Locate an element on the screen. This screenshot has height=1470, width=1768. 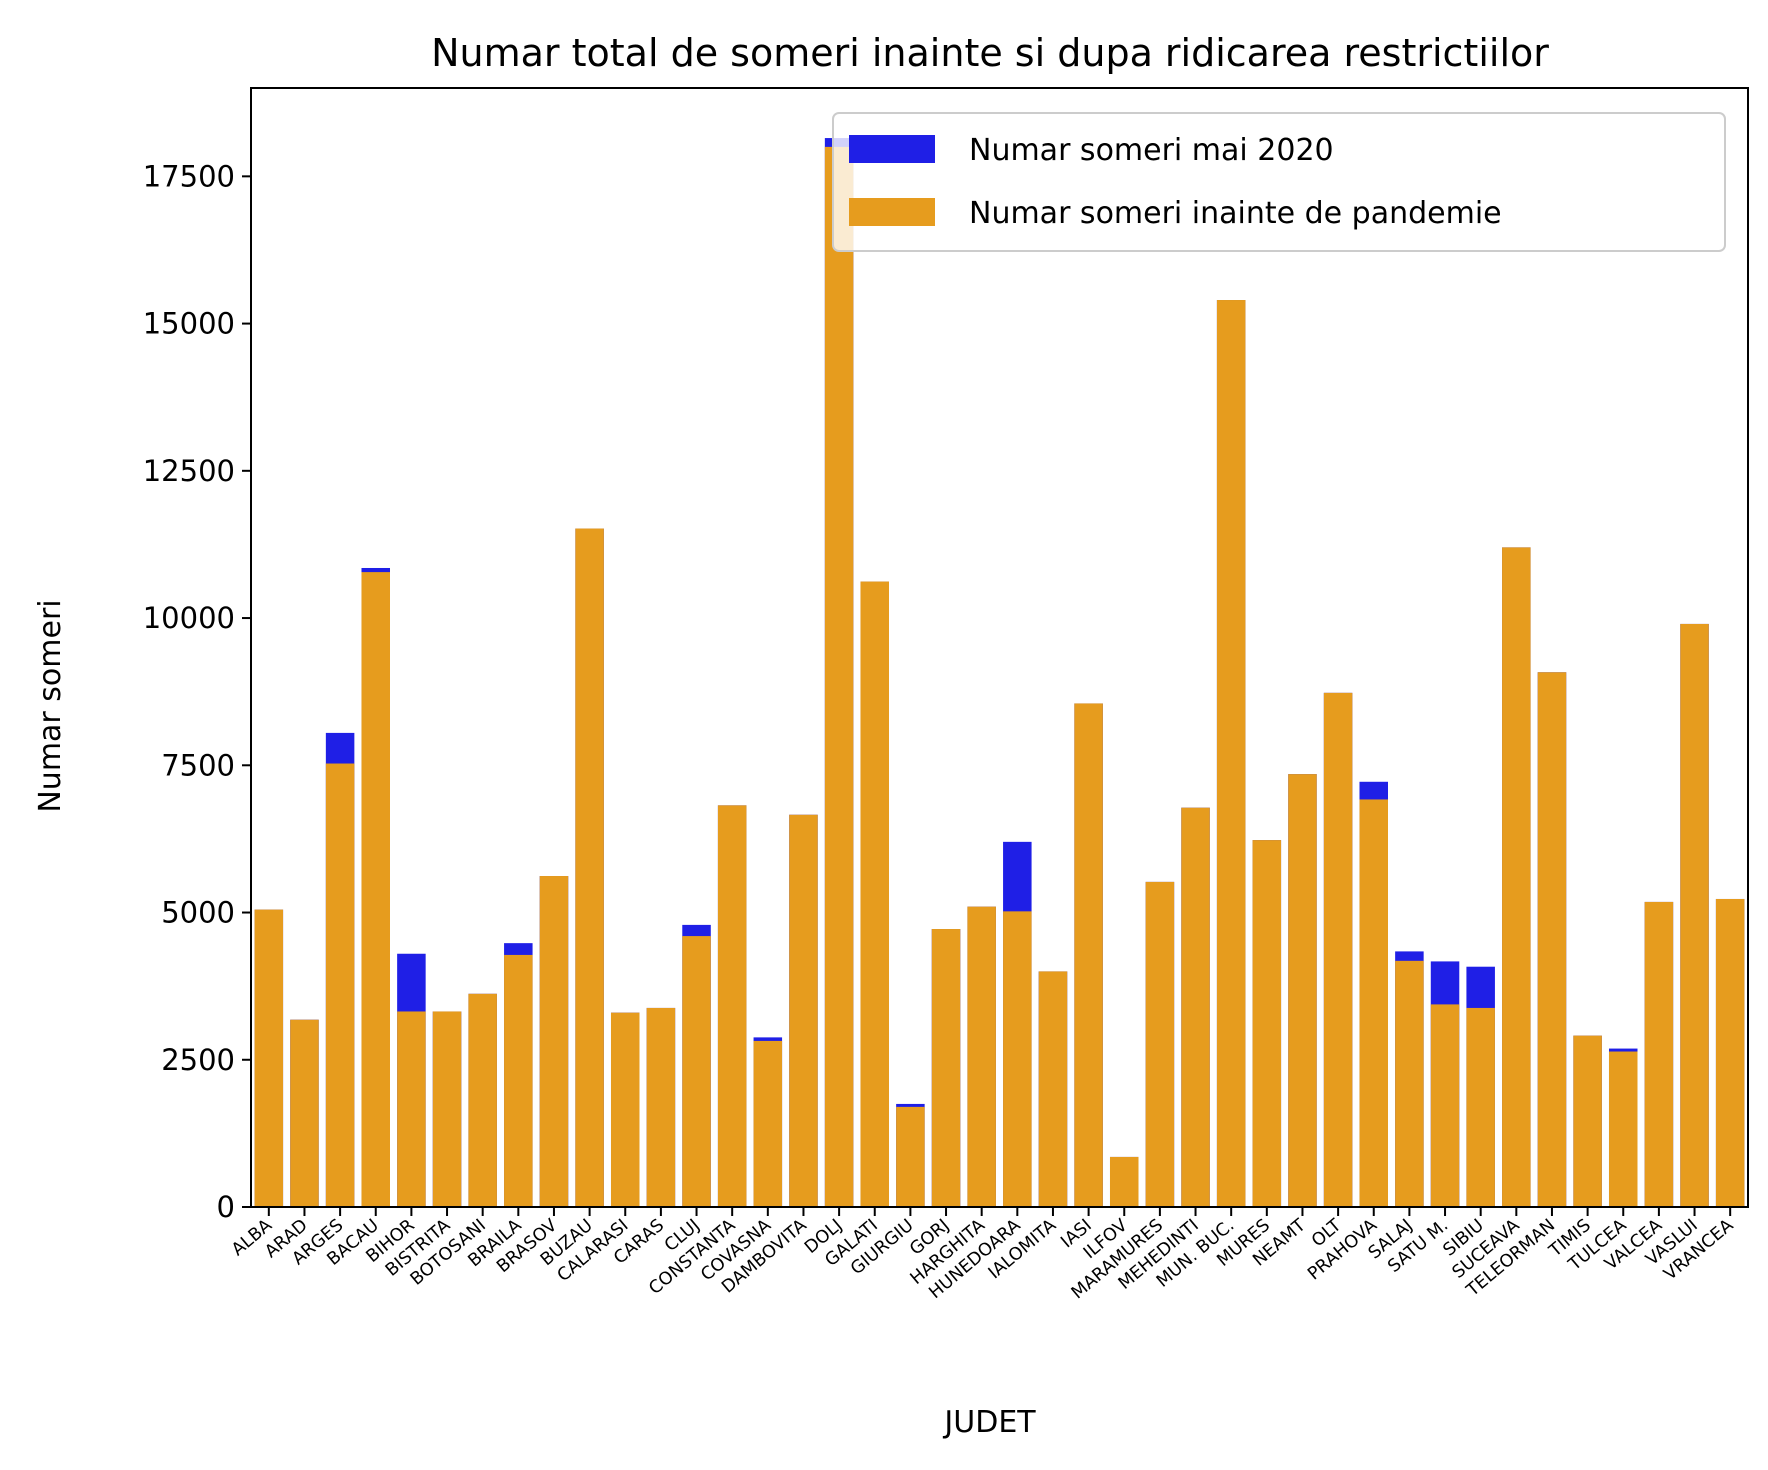
bar-inainte-de-pandemie-vaslui is located at coordinates (1694, 915).